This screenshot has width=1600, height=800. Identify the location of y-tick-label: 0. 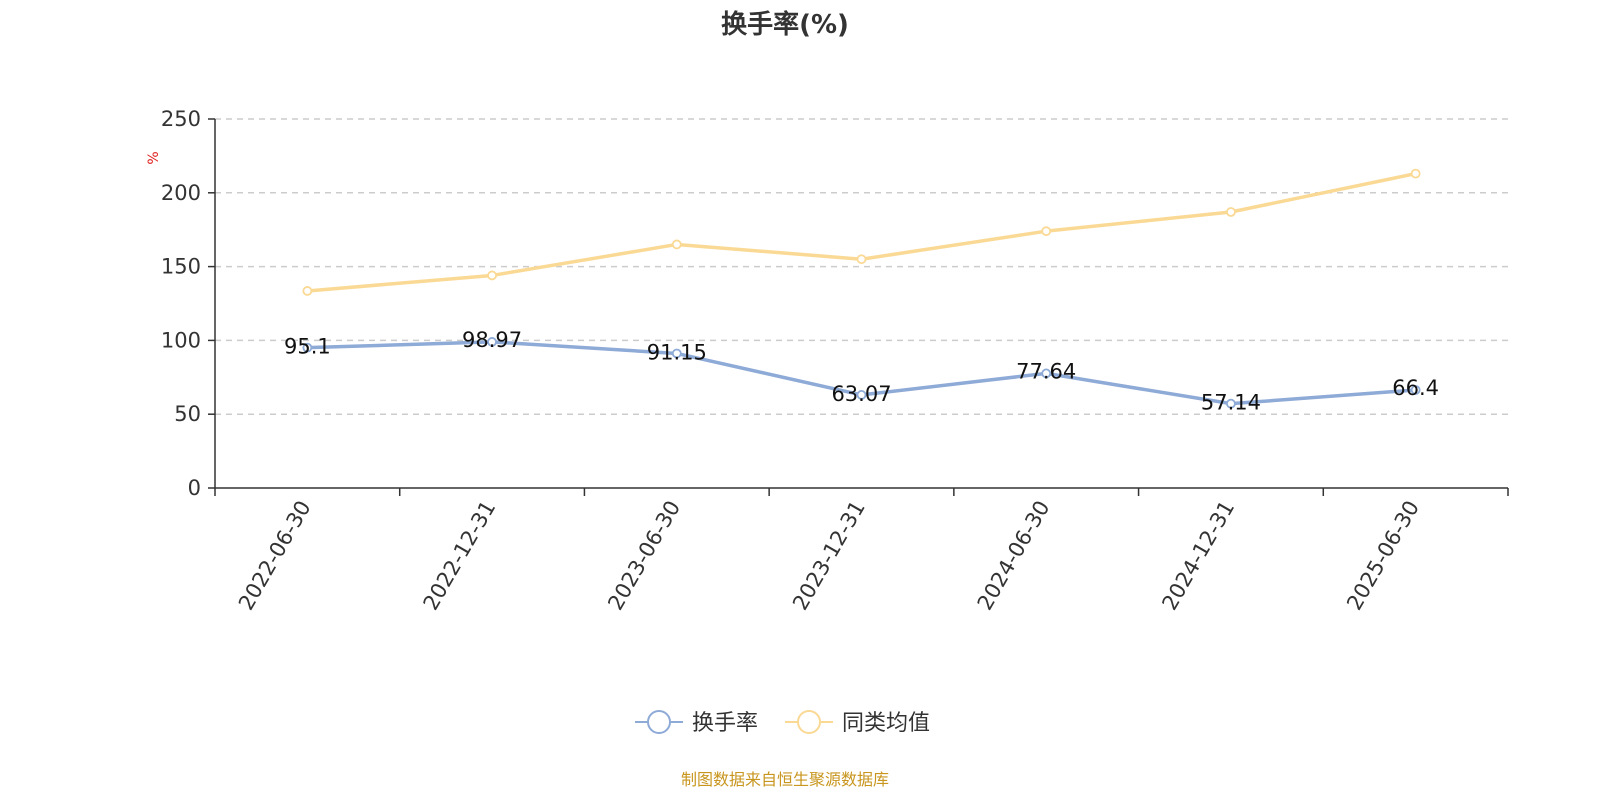
(194, 488).